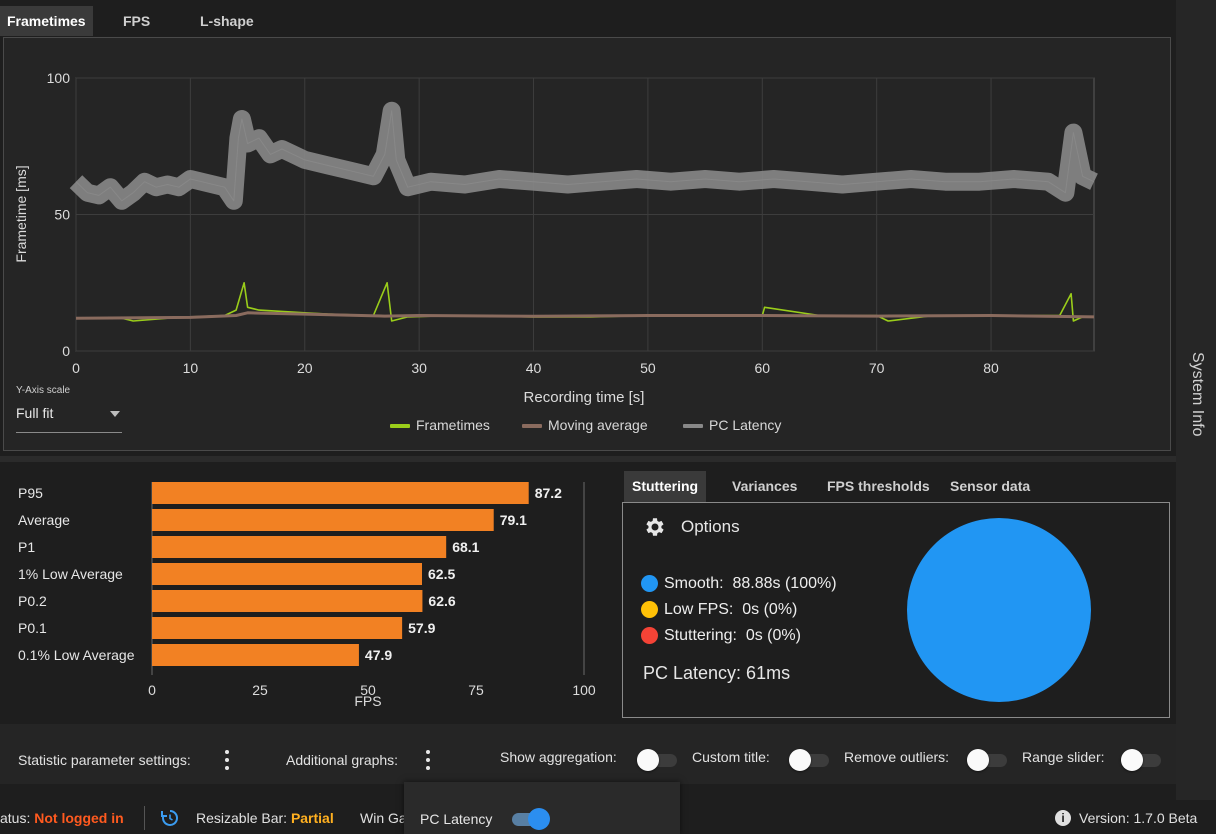 The height and width of the screenshot is (834, 1216). I want to click on x-tick-label: 10, so click(191, 368).